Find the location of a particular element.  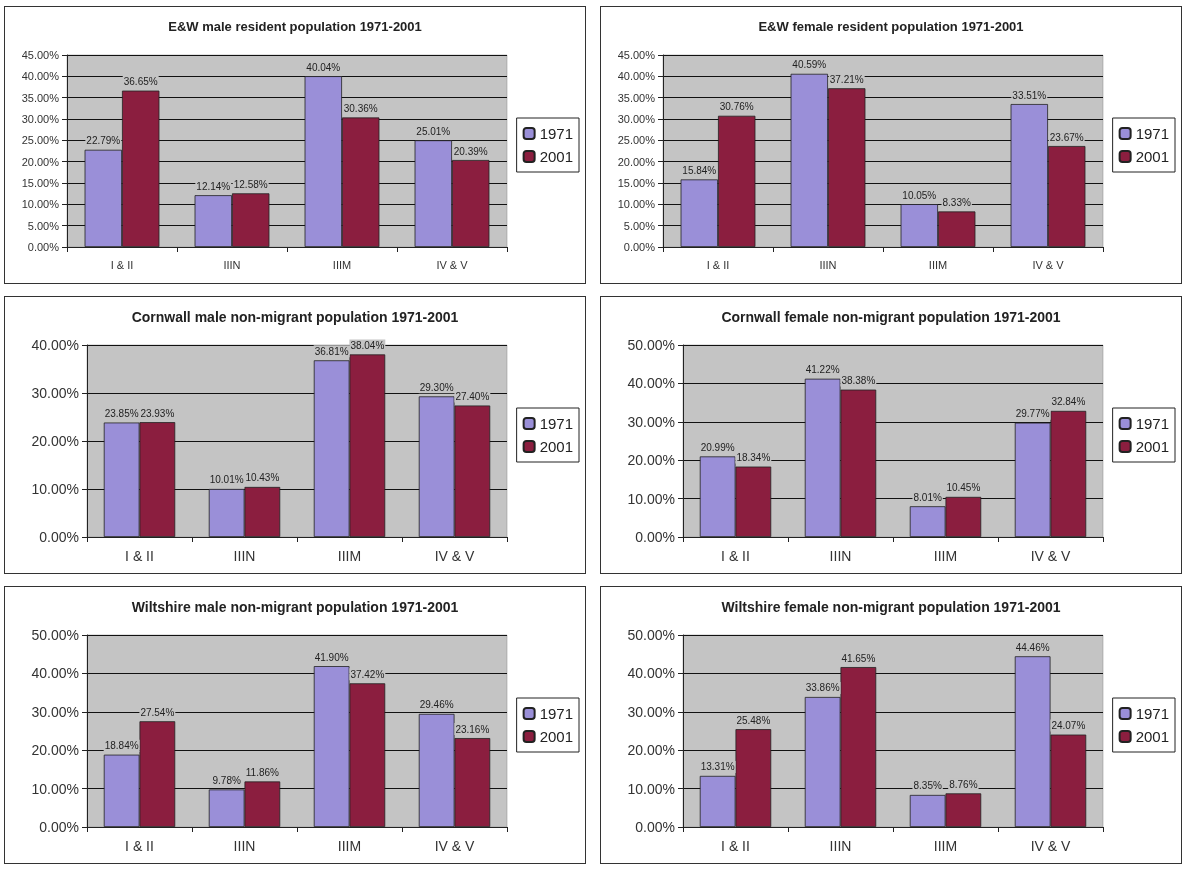

data-label: 40.59% is located at coordinates (809, 65).